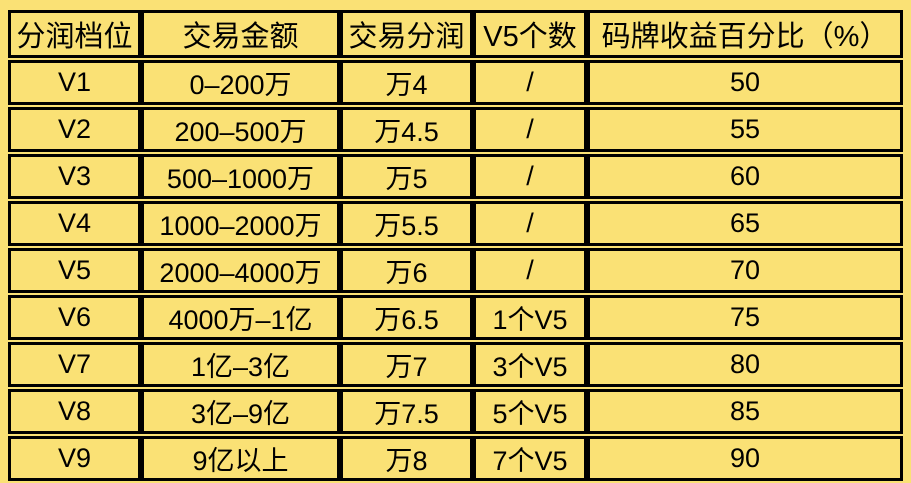  What do you see at coordinates (745, 82) in the screenshot?
I see `percentage-cell: 50` at bounding box center [745, 82].